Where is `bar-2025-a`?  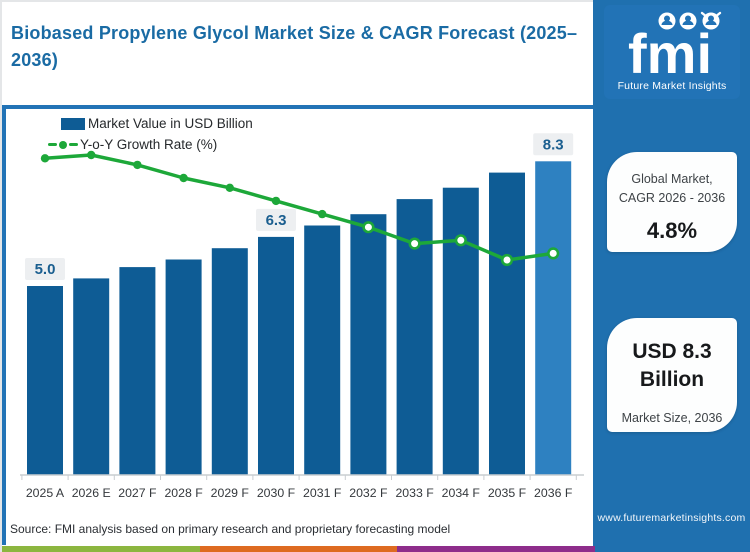
bar-2025-a is located at coordinates (45, 380).